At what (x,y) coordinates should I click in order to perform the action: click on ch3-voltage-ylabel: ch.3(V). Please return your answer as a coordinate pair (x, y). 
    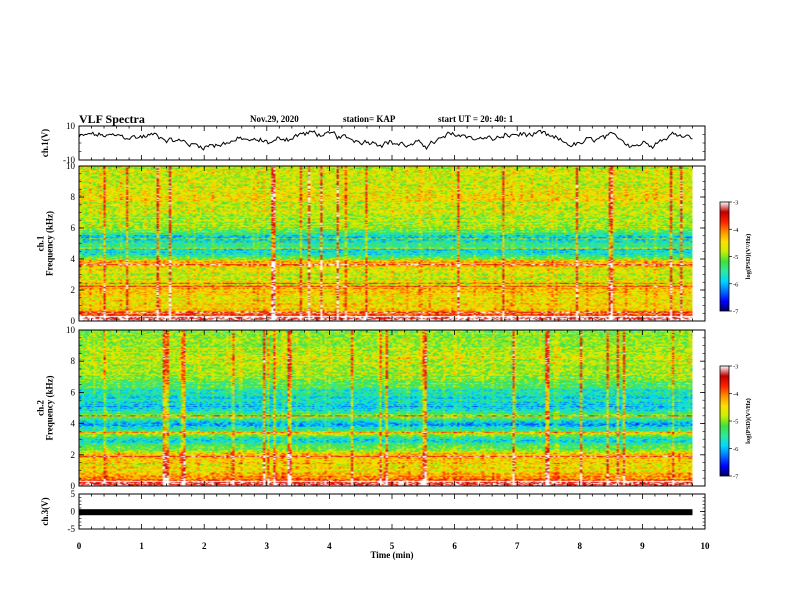
    Looking at the image, I should click on (45, 511).